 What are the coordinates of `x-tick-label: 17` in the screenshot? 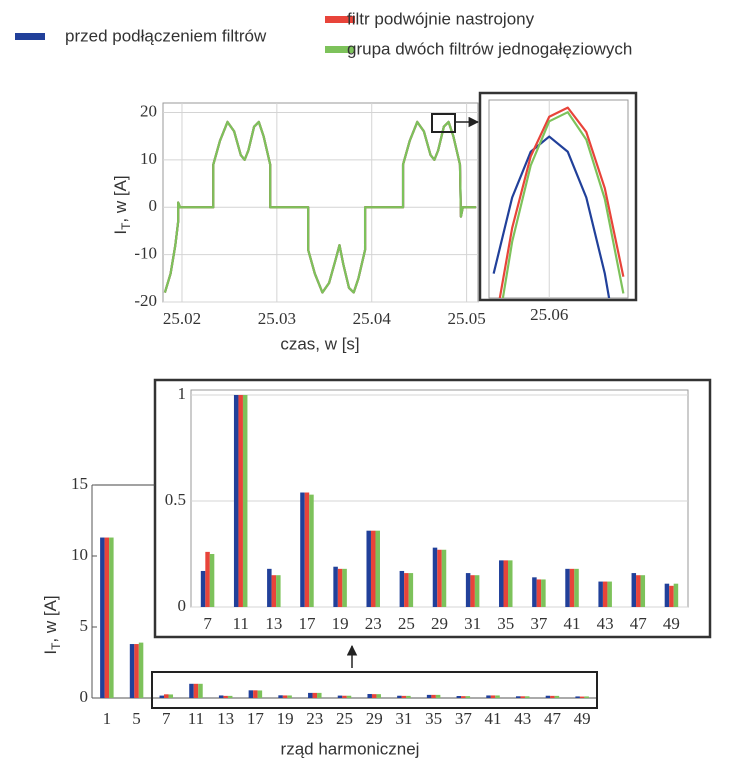 It's located at (307, 623).